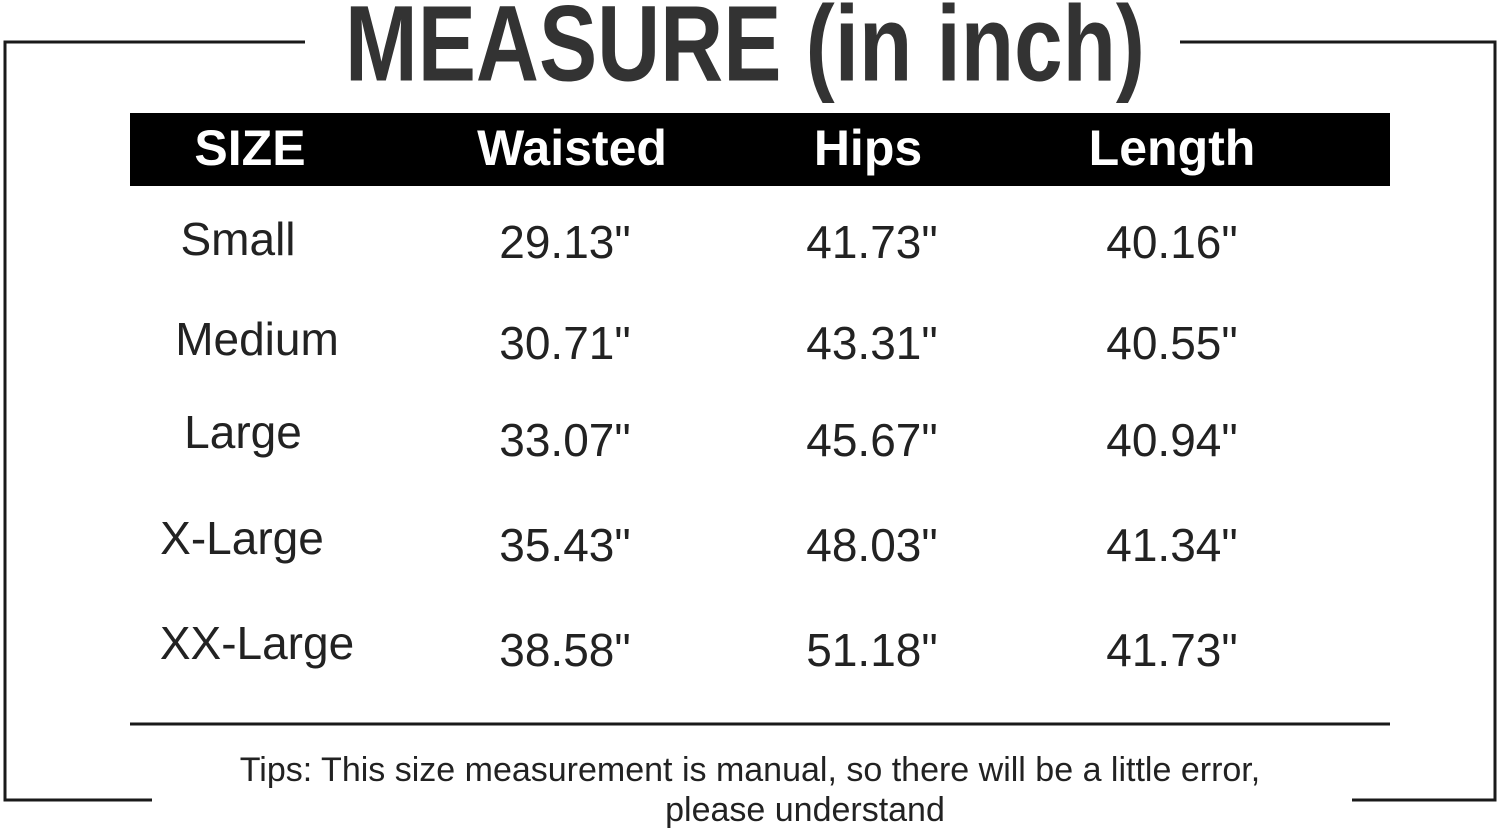 This screenshot has width=1500, height=837. What do you see at coordinates (871, 650) in the screenshot?
I see `measure-cell: 51.18"` at bounding box center [871, 650].